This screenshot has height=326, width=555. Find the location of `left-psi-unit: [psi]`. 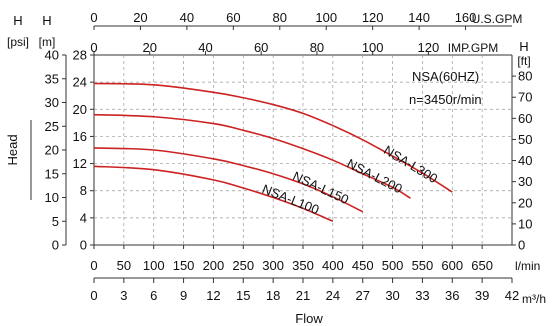

left-psi-unit: [psi] is located at coordinates (18, 42).